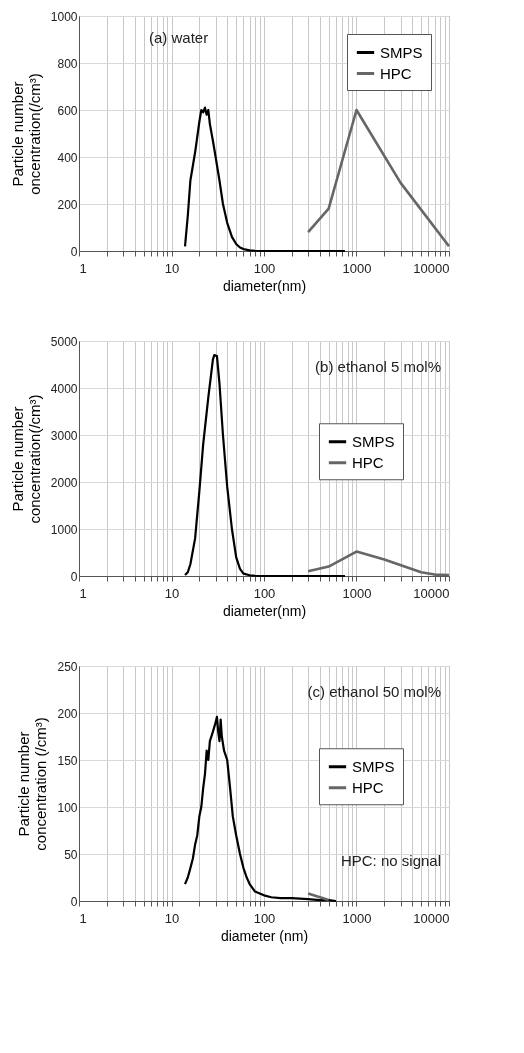  What do you see at coordinates (67, 157) in the screenshot?
I see `y-tick-label: 400` at bounding box center [67, 157].